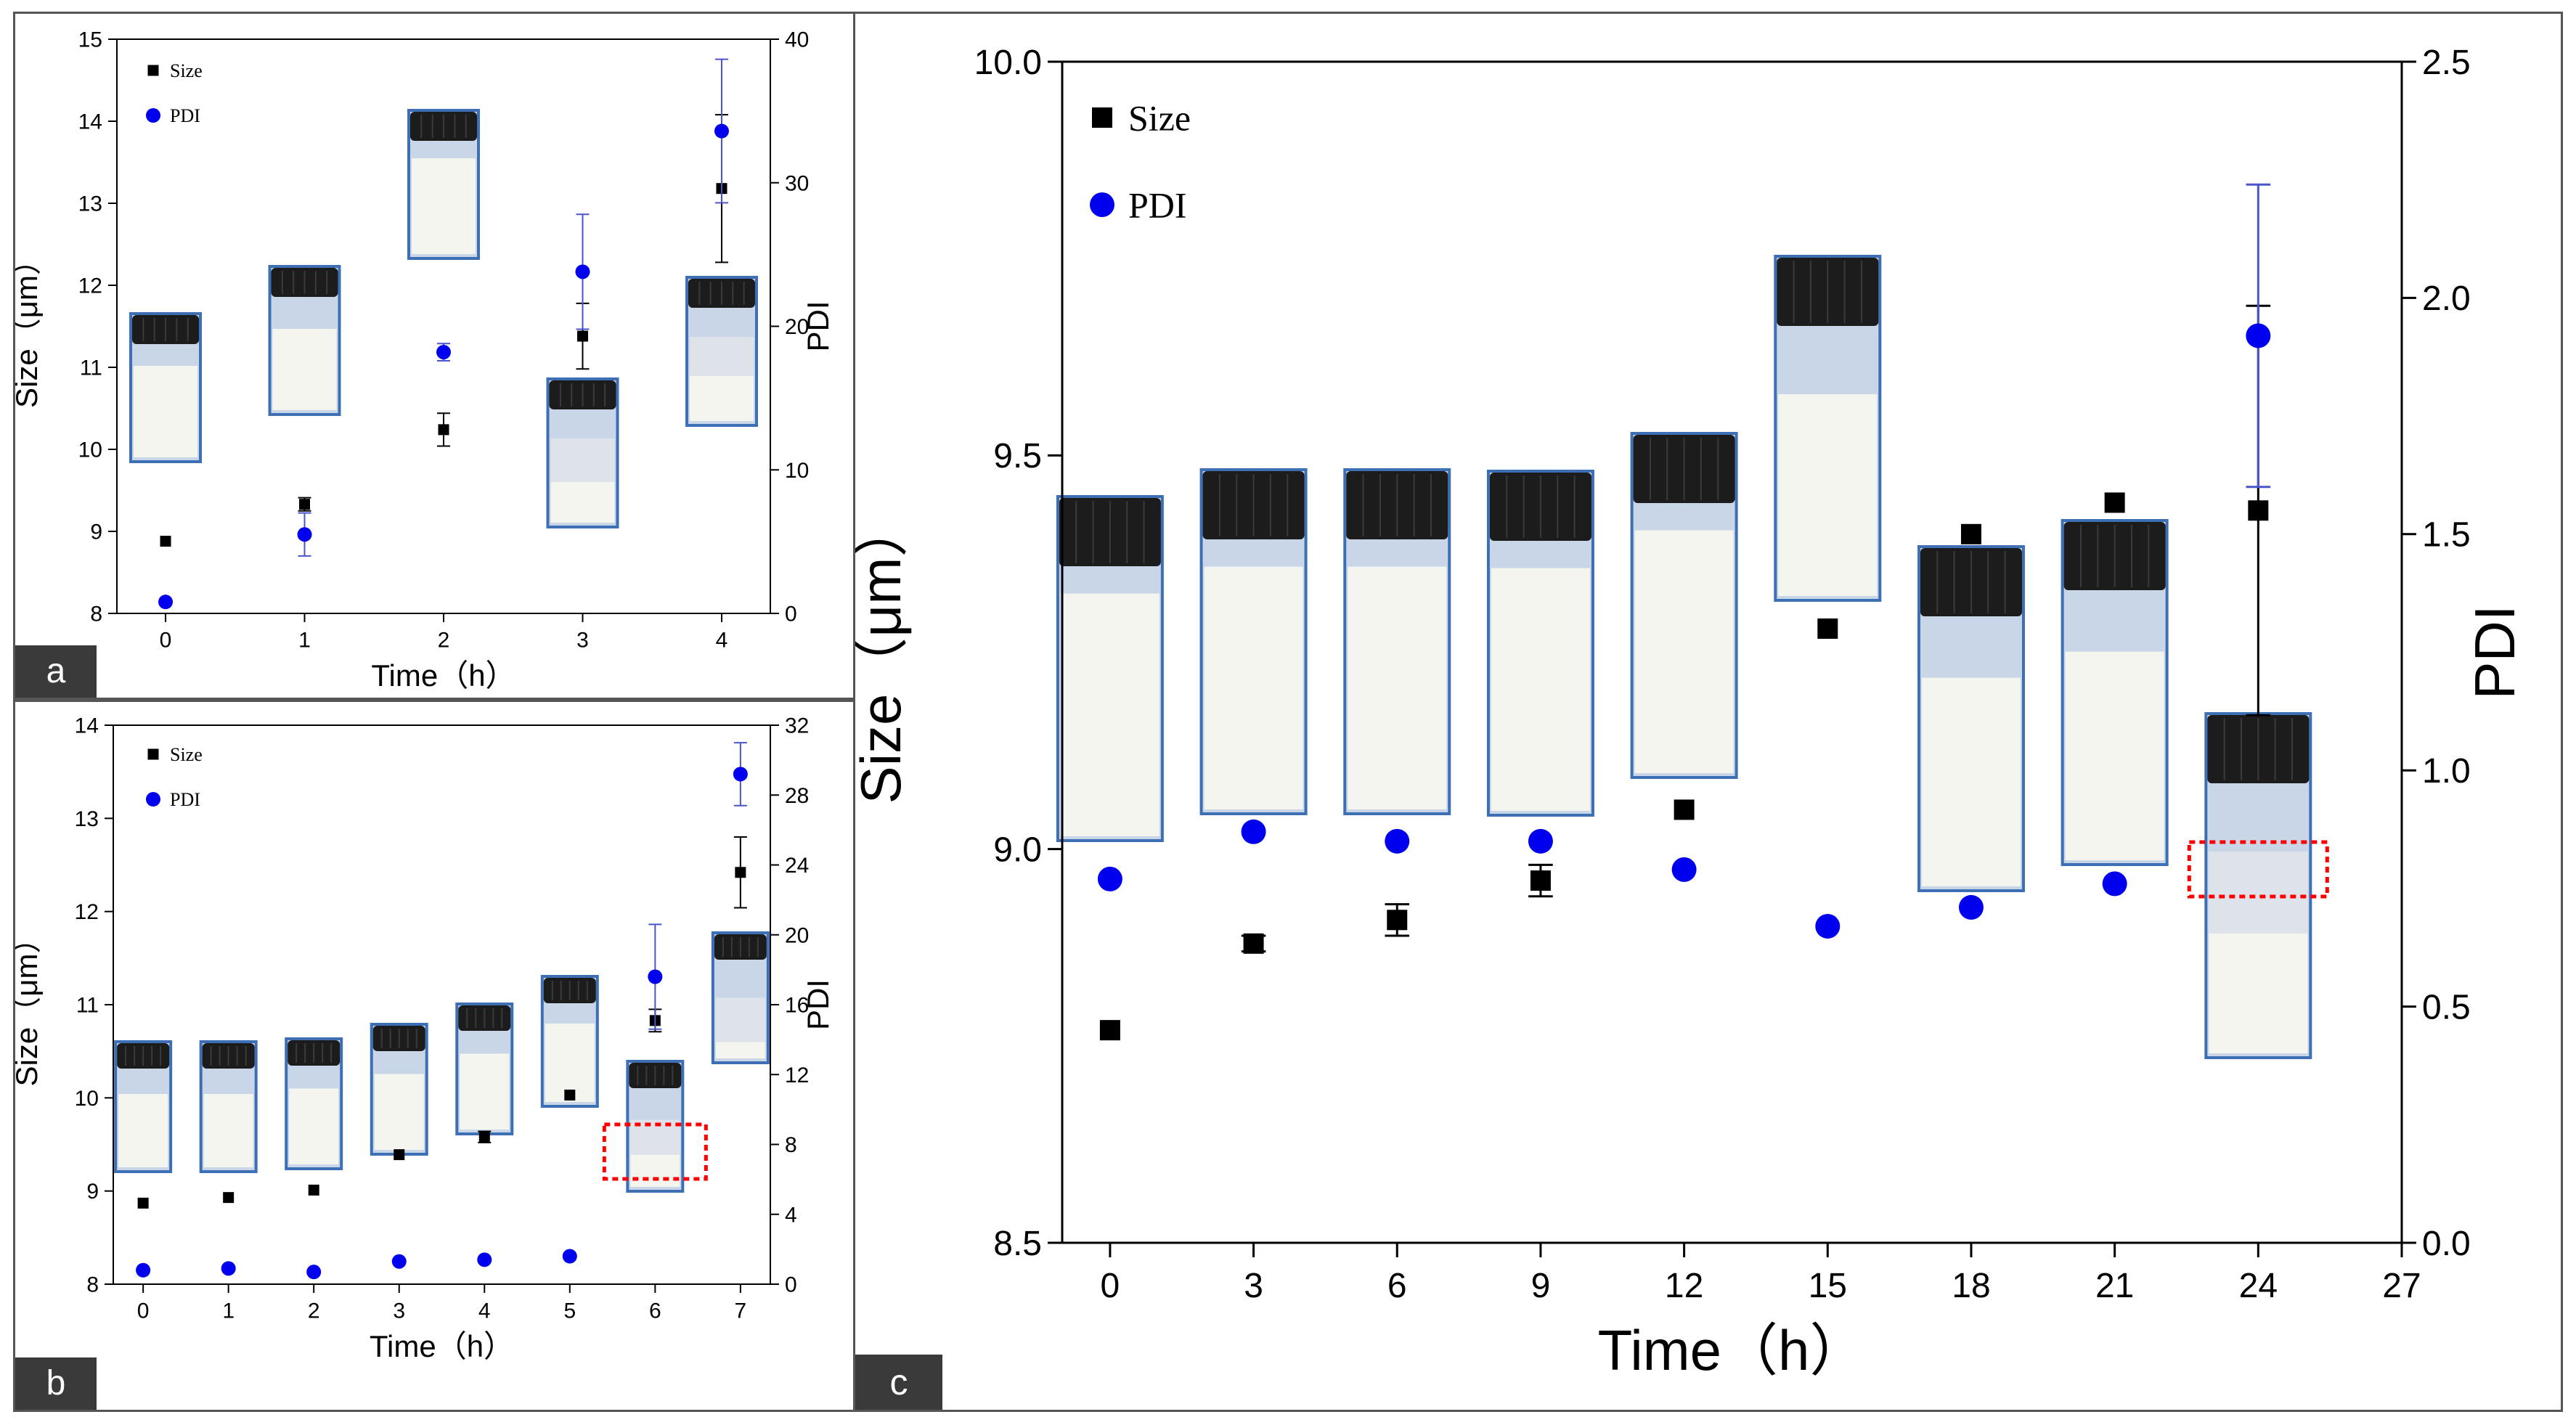 The height and width of the screenshot is (1425, 2576). Describe the element at coordinates (797, 866) in the screenshot. I see `y2-tick-label: 24` at that location.